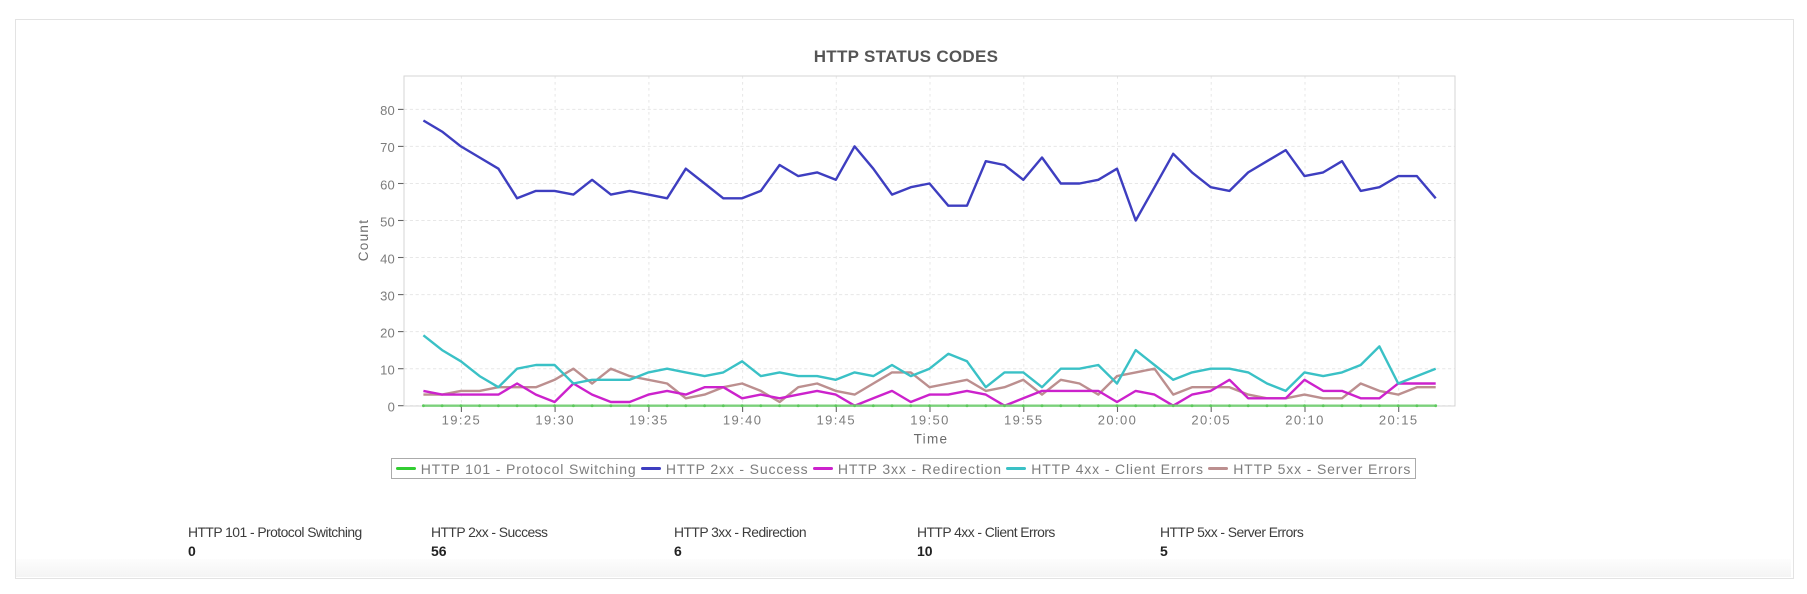  I want to click on svg-text: 30, so click(387, 295).